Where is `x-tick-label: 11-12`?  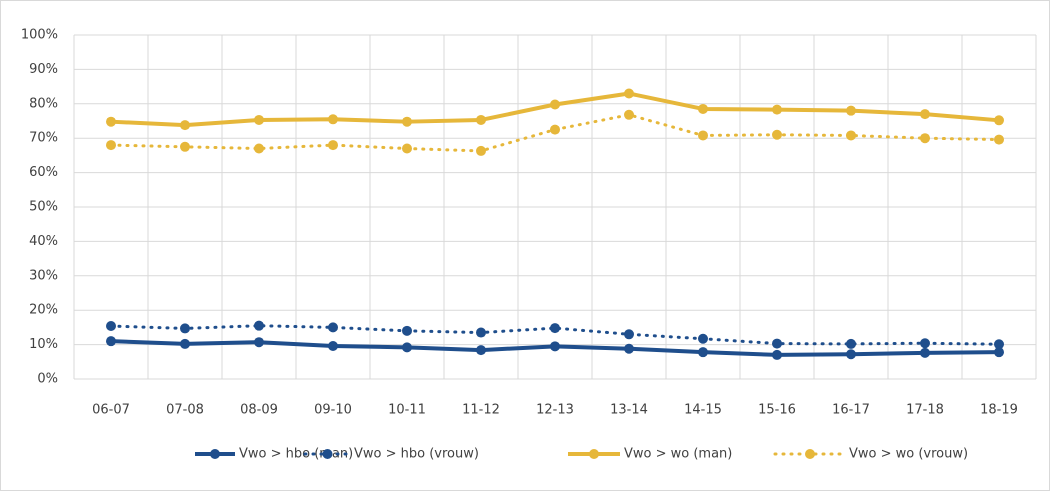
x-tick-label: 11-12 is located at coordinates (481, 410).